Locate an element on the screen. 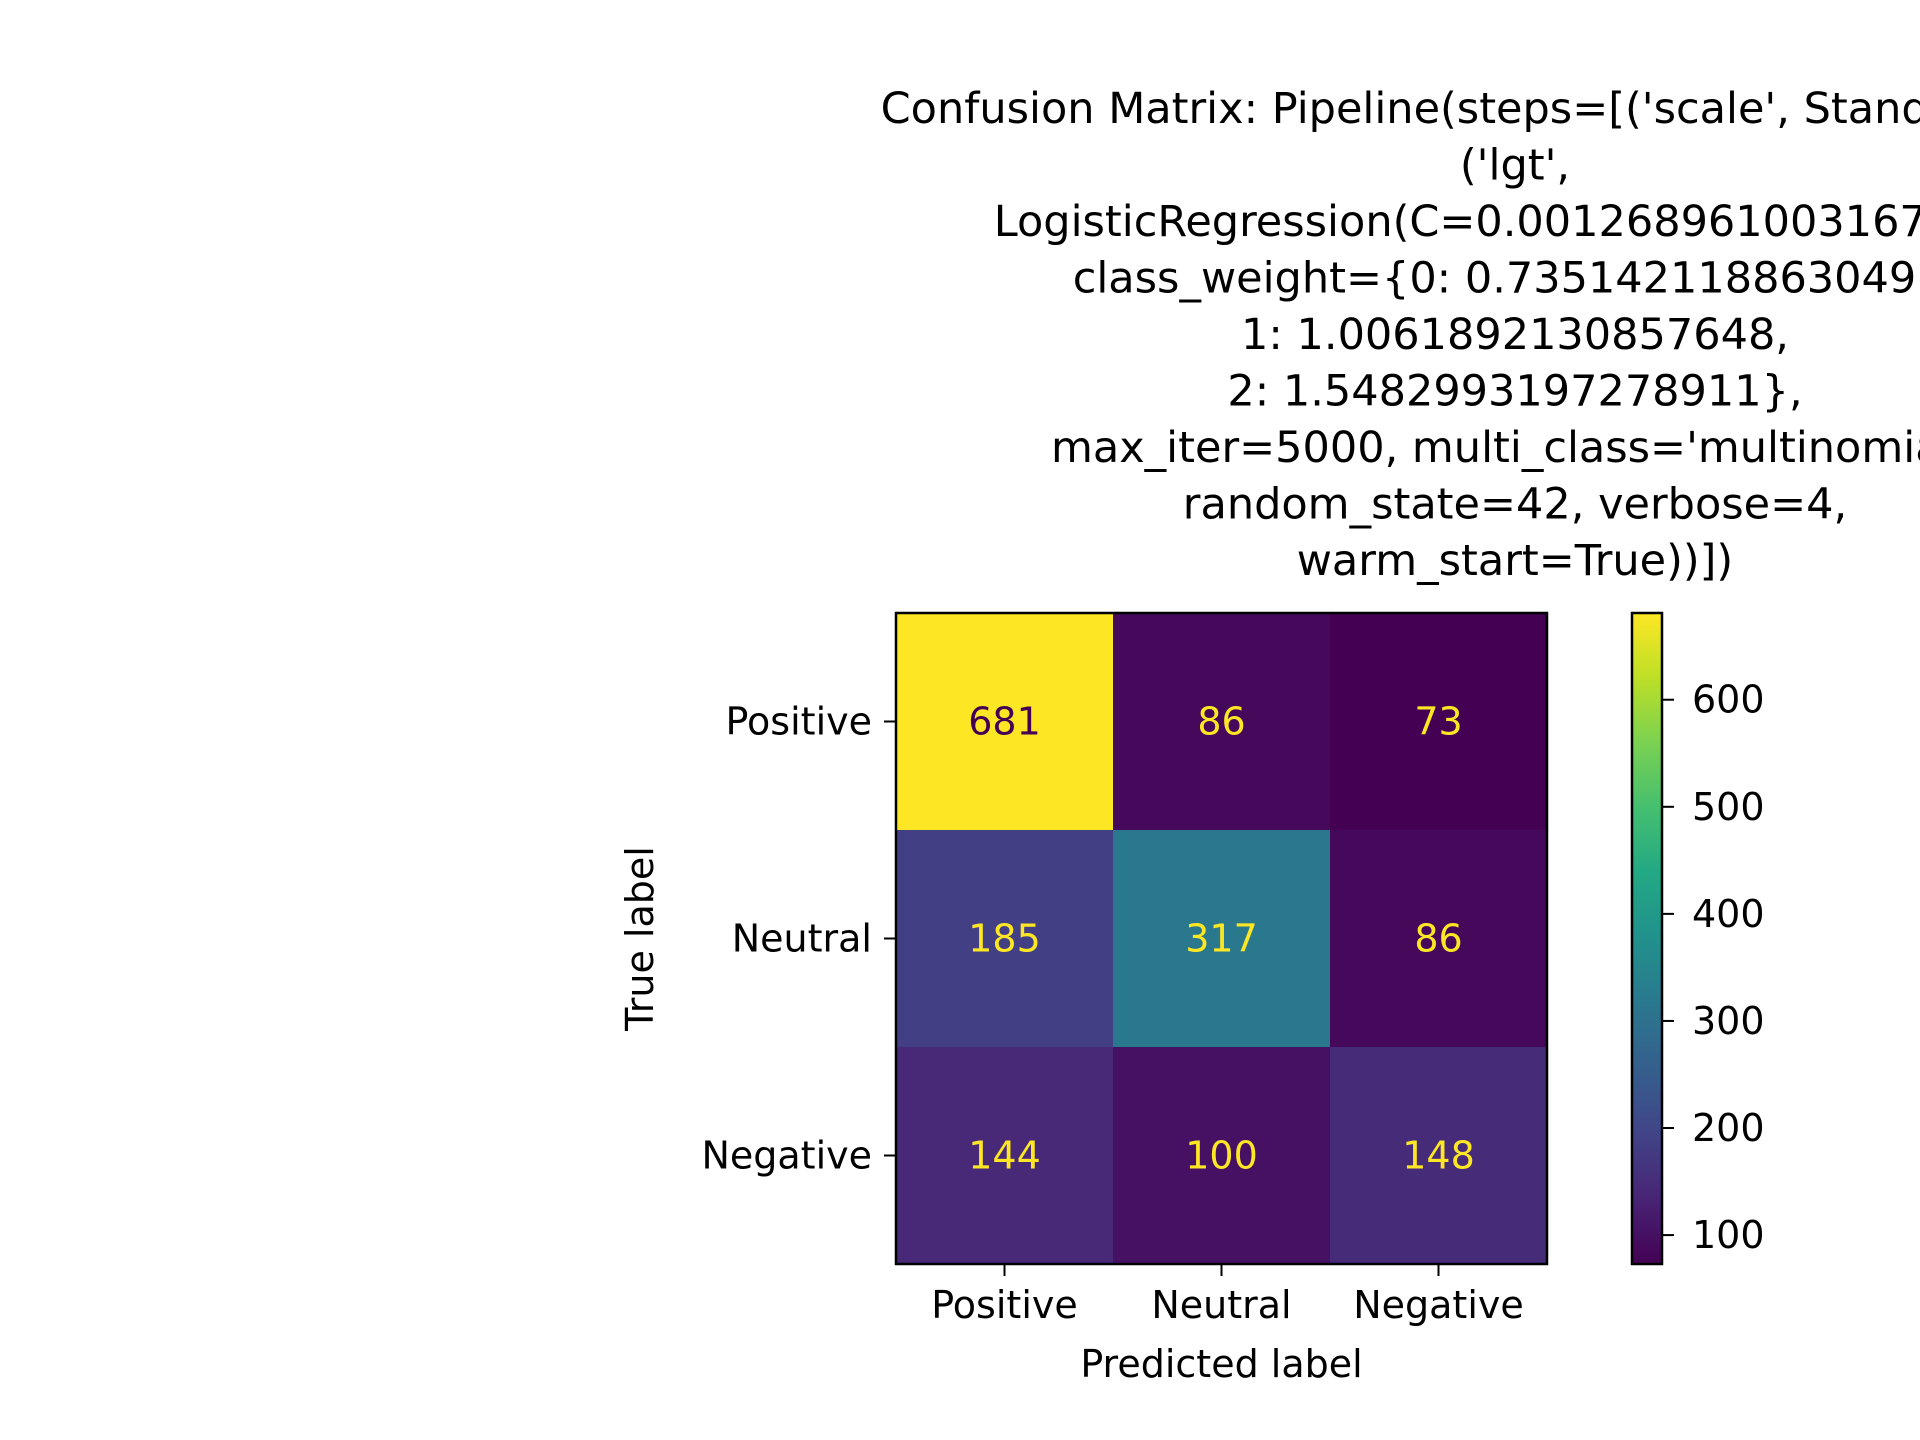  cell-value-label: 144 is located at coordinates (1004, 1156).